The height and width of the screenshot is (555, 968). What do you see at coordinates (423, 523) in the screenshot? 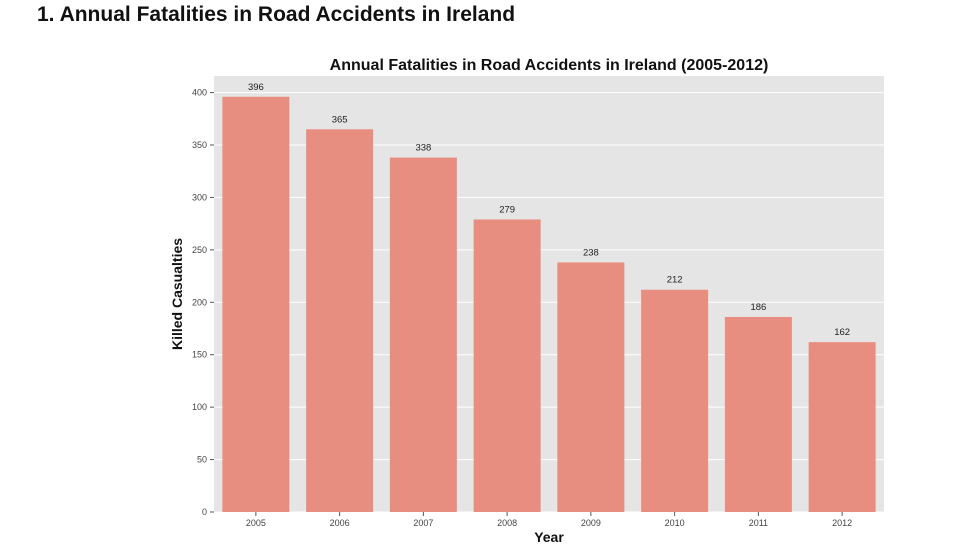
I see `x-tick-label-2007: 2007` at bounding box center [423, 523].